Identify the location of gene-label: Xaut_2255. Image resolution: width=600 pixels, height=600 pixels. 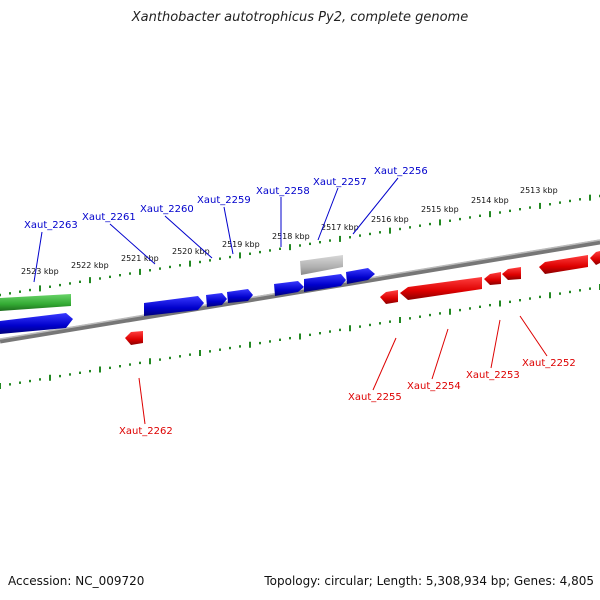
(375, 397).